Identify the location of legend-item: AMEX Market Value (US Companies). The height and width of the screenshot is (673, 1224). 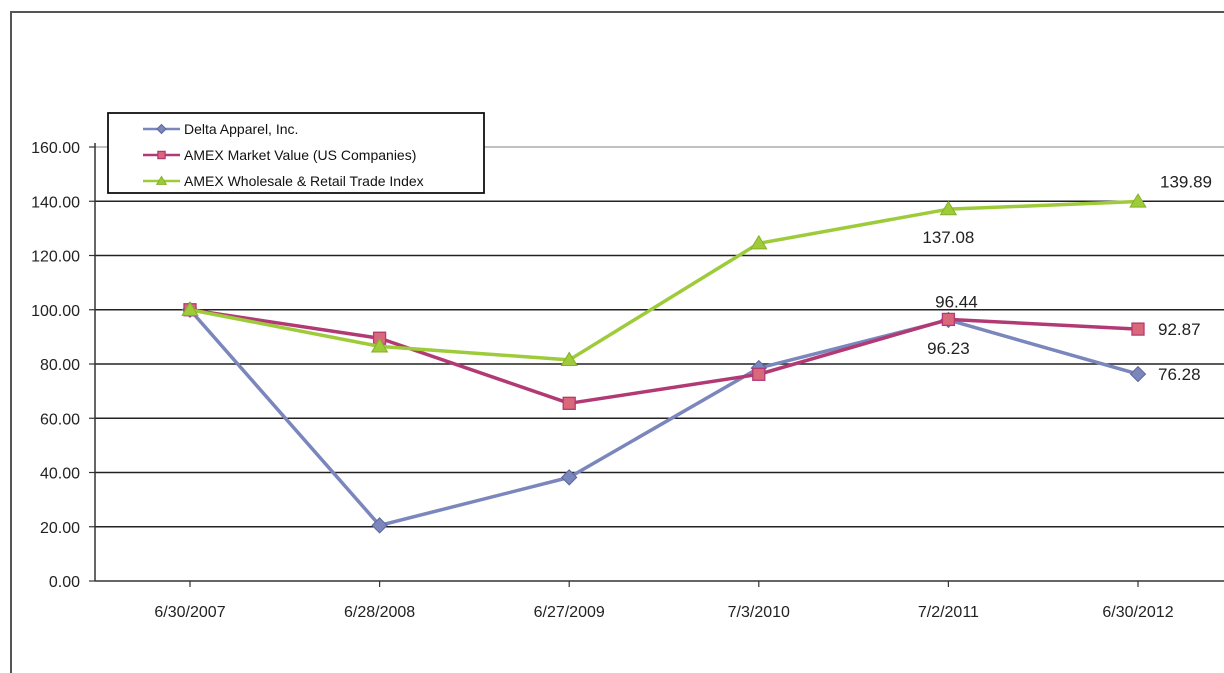
(279, 155).